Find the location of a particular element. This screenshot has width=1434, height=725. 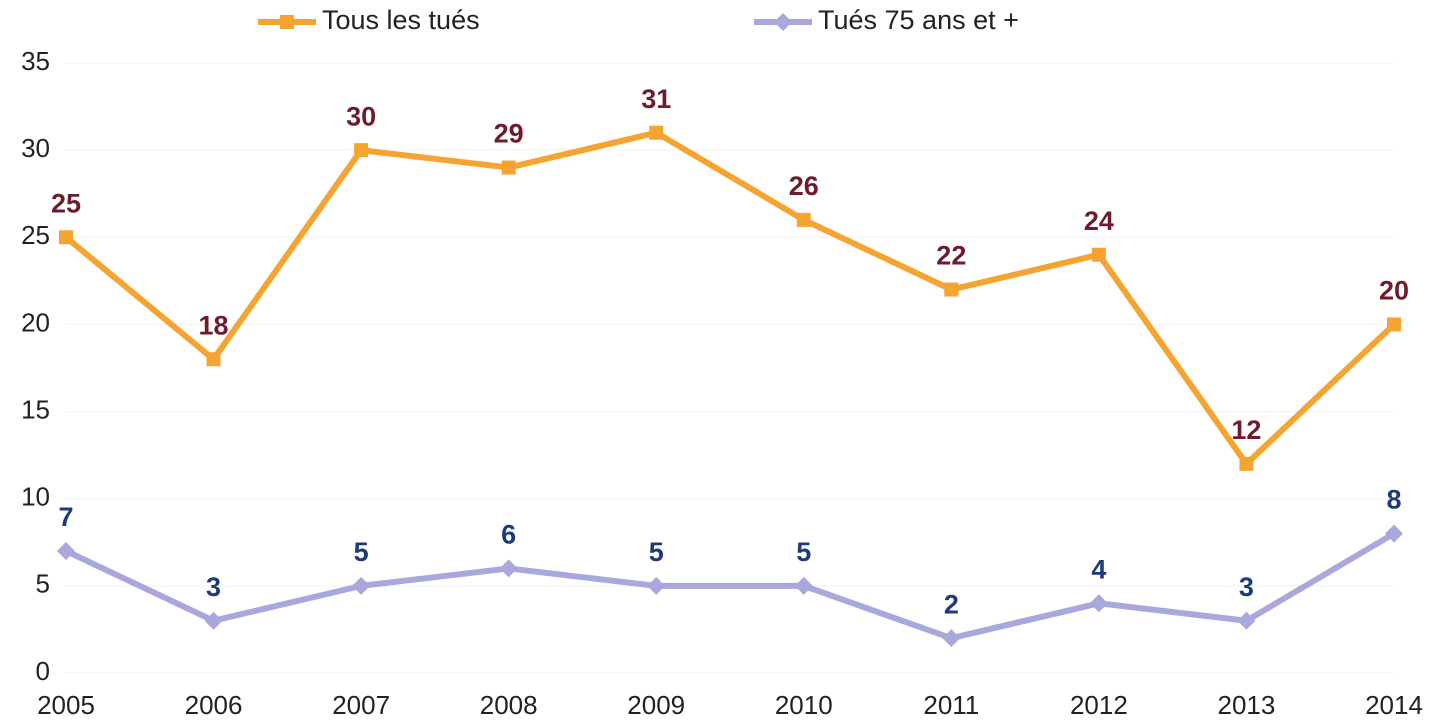

series-line is located at coordinates (730, 586).